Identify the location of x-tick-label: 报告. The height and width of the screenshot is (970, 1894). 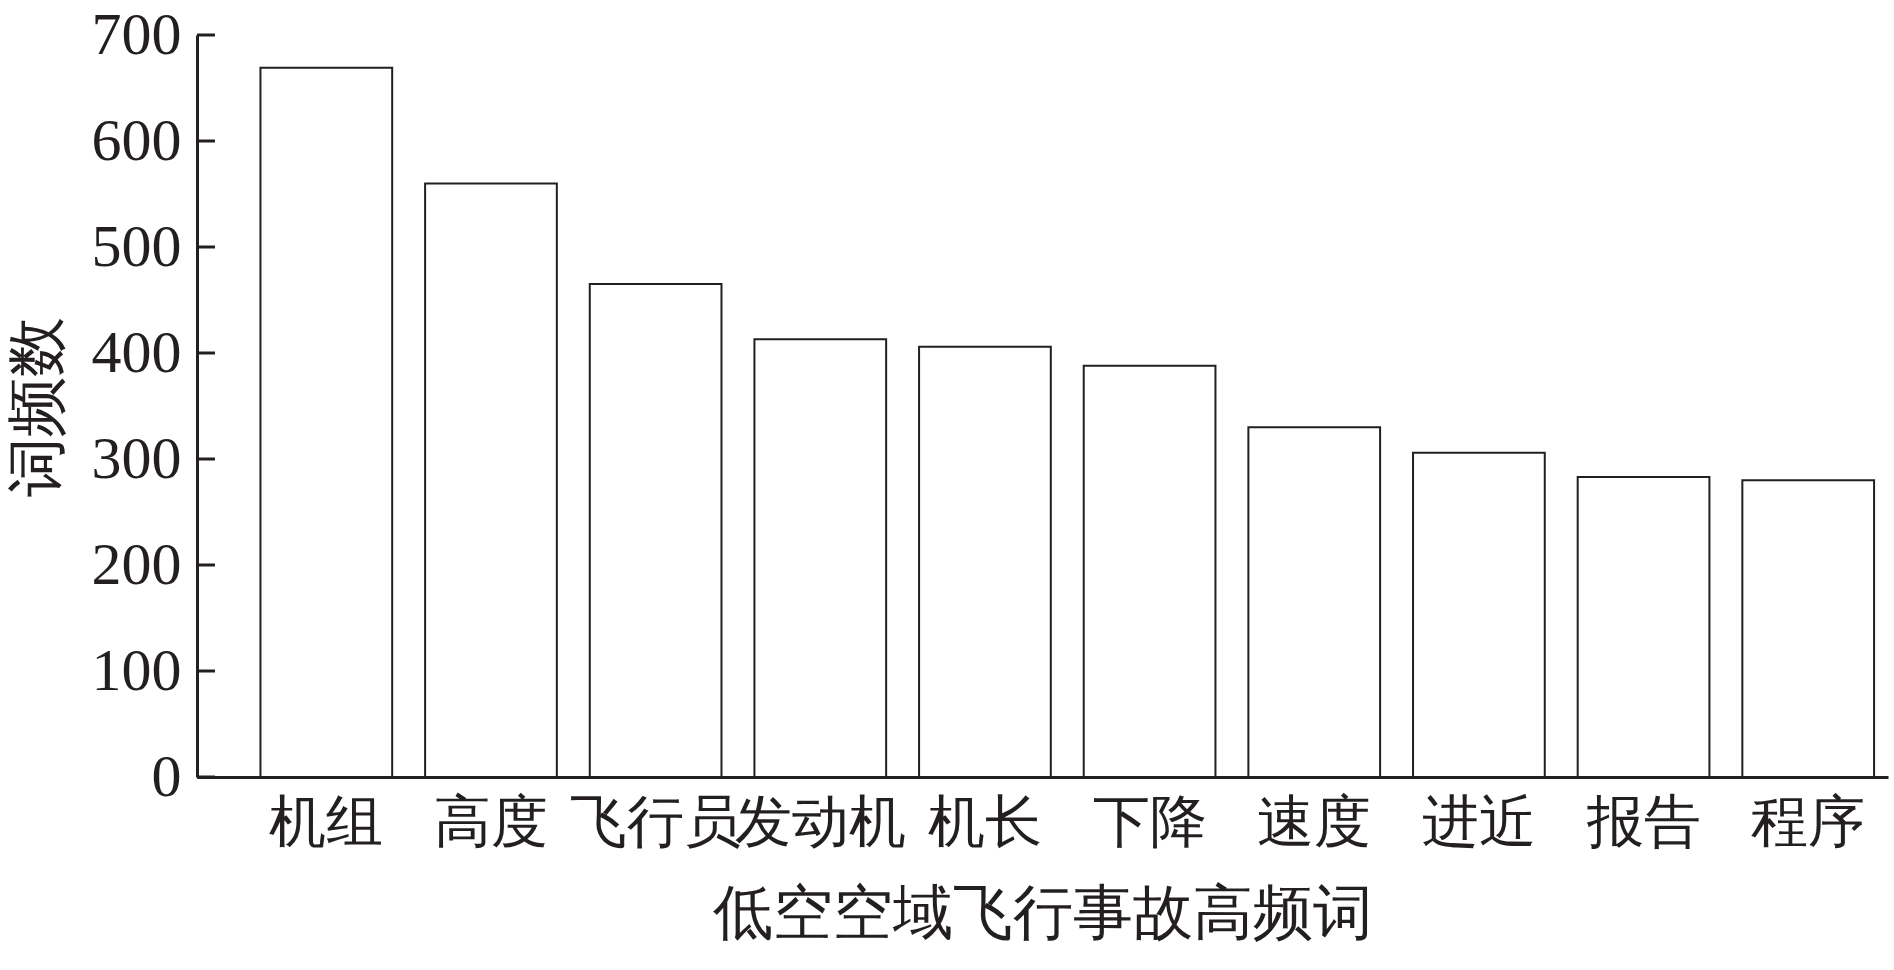
(1643, 821).